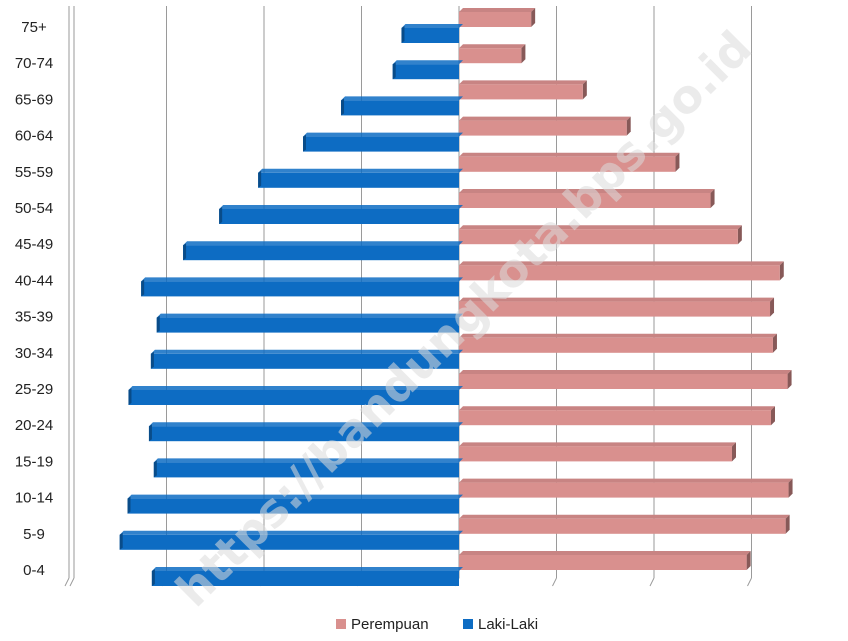  What do you see at coordinates (34, 353) in the screenshot?
I see `tick-label: 30-34` at bounding box center [34, 353].